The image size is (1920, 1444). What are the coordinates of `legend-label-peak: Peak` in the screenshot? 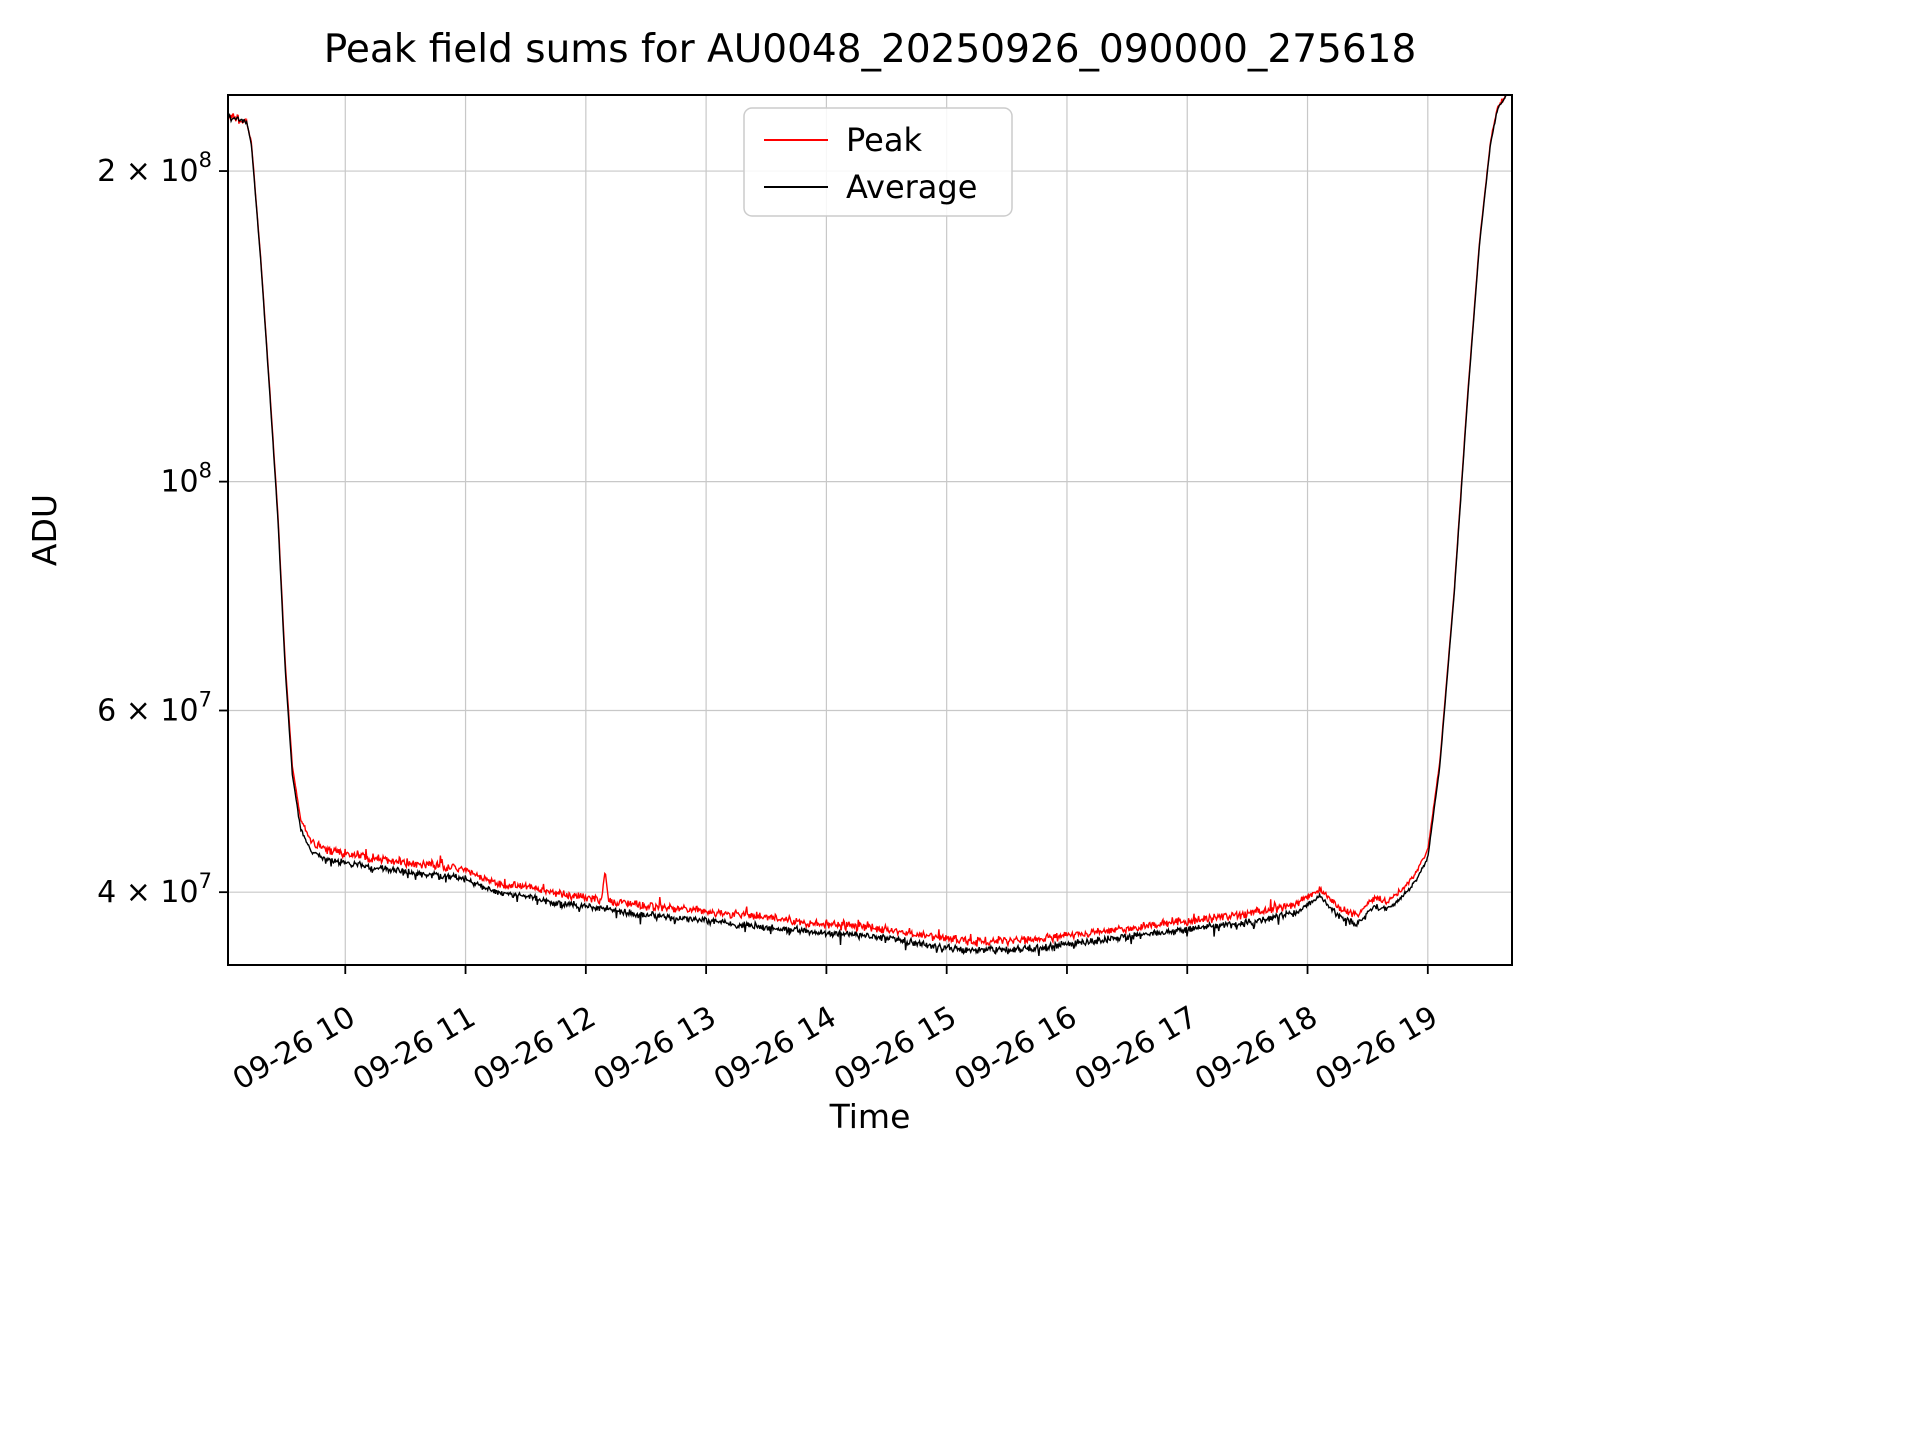 It's located at (884, 140).